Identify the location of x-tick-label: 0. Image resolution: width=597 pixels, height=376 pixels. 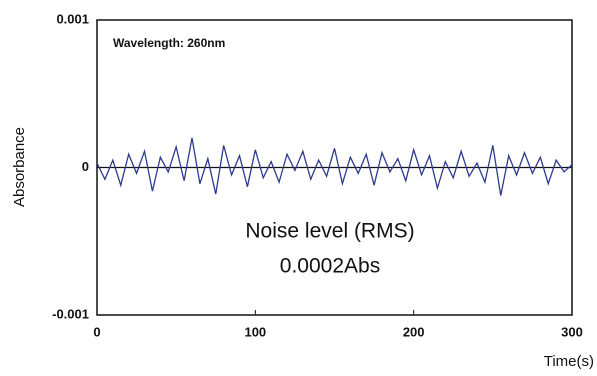
(96, 331).